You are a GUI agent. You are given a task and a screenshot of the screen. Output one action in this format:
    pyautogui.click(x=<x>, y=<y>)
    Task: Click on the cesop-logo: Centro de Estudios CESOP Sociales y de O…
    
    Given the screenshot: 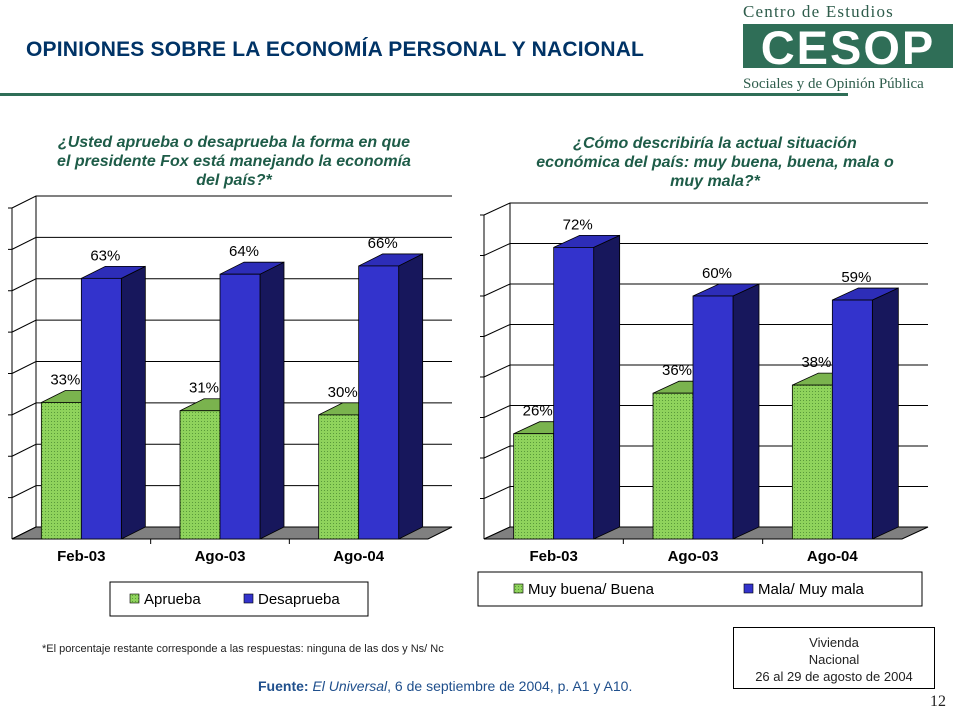 What is the action you would take?
    pyautogui.click(x=848, y=47)
    